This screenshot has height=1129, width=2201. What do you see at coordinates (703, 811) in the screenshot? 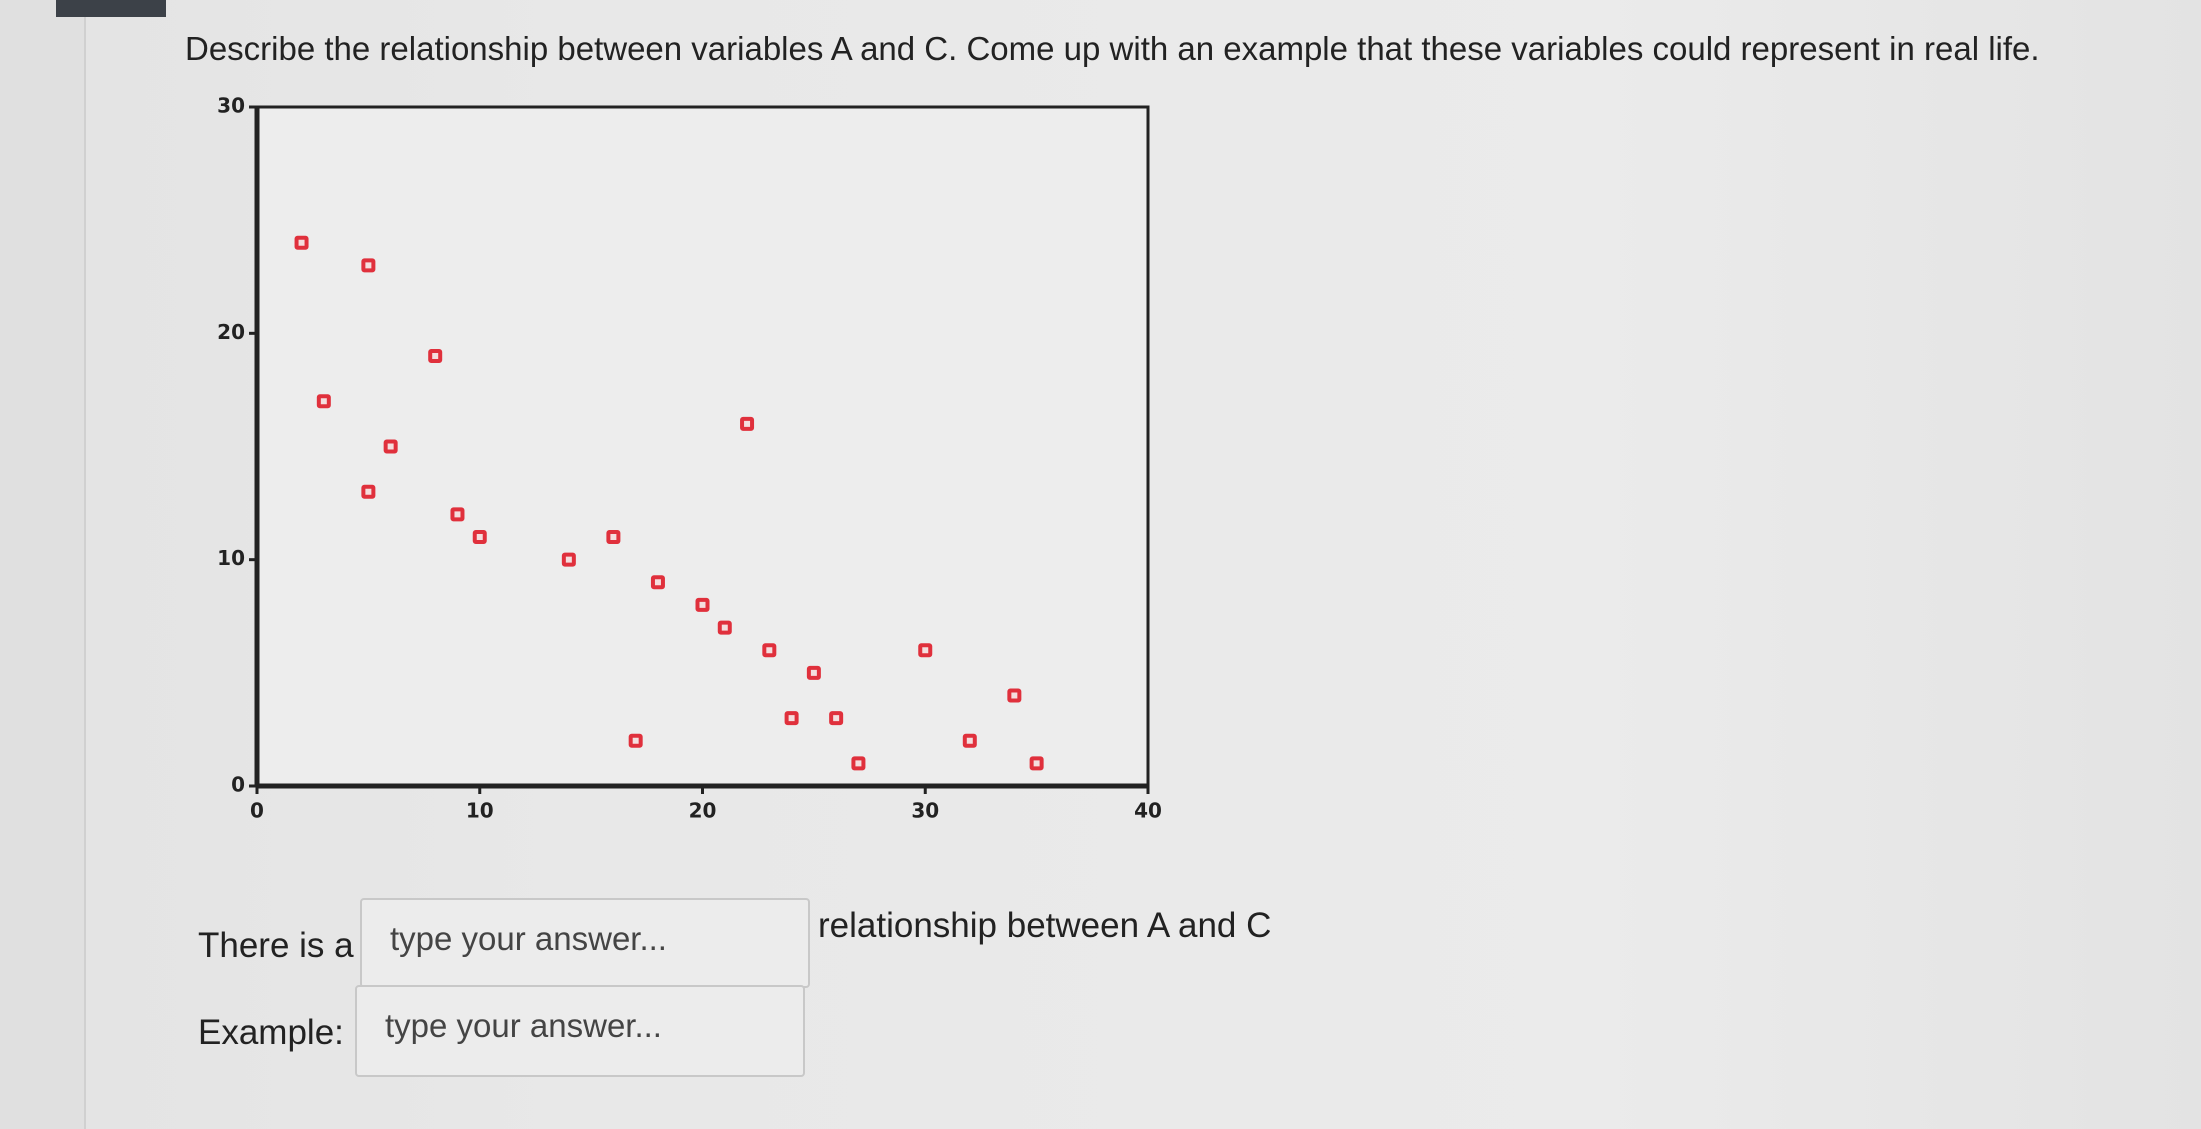
I see `x-tick-label: 20` at bounding box center [703, 811].